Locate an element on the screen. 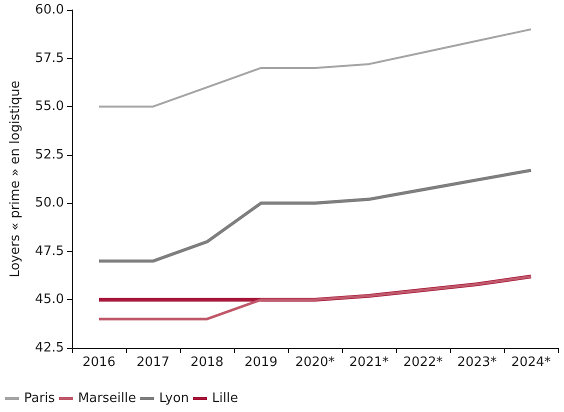 This screenshot has height=412, width=564. legend-label: Paris is located at coordinates (40, 398).